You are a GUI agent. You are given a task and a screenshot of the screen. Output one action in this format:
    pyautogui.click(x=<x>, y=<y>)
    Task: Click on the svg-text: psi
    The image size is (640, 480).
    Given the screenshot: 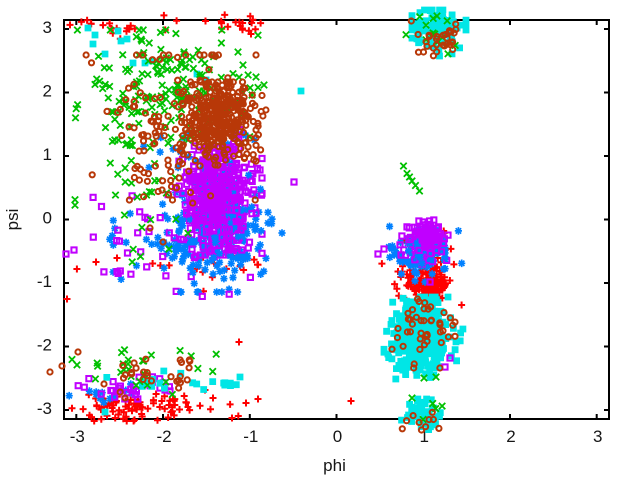 What is the action you would take?
    pyautogui.click(x=12, y=220)
    